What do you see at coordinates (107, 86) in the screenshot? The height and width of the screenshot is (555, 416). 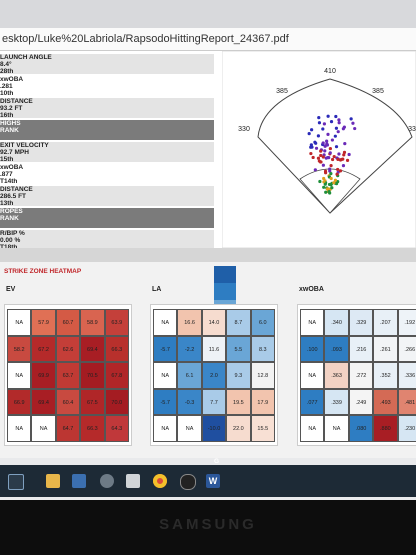 I see `stat-row: xwOBA .281 10th` at bounding box center [107, 86].